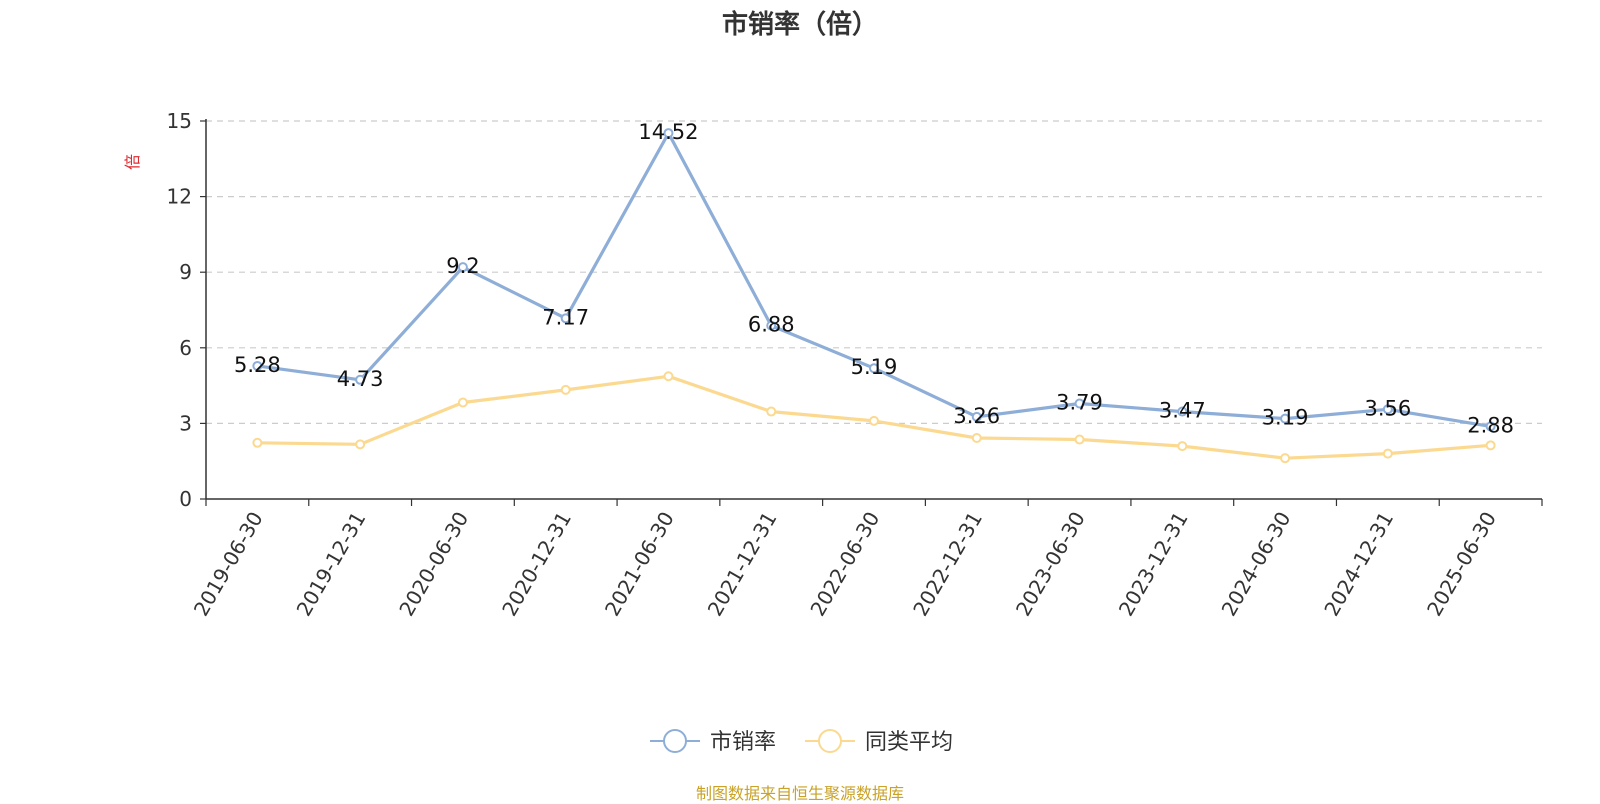 This screenshot has width=1600, height=804. I want to click on source-note: 制图数据来自恒生聚源数据库, so click(799, 793).